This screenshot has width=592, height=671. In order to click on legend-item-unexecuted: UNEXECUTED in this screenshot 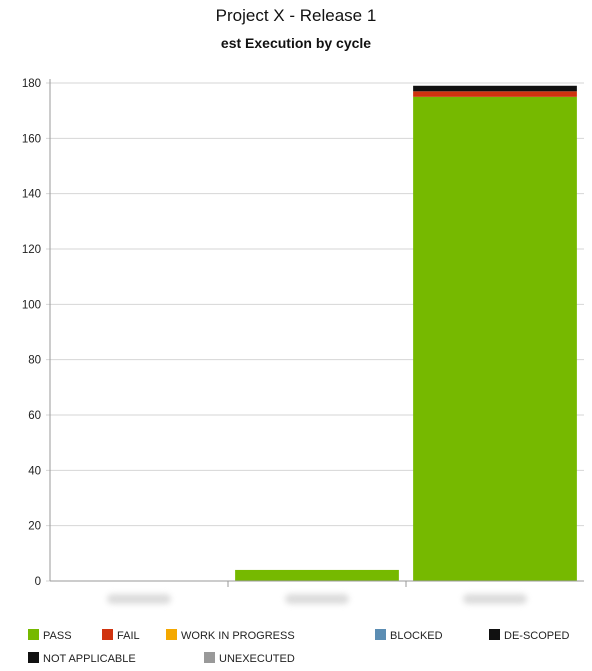, I will do `click(249, 658)`.